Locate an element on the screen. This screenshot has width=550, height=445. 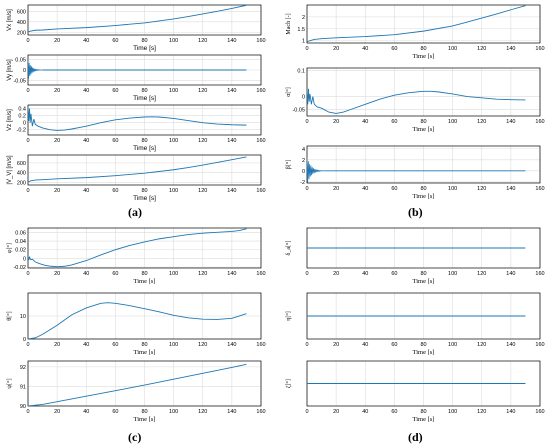
chart-a-1-xtick-label: 40 is located at coordinates (86, 91).